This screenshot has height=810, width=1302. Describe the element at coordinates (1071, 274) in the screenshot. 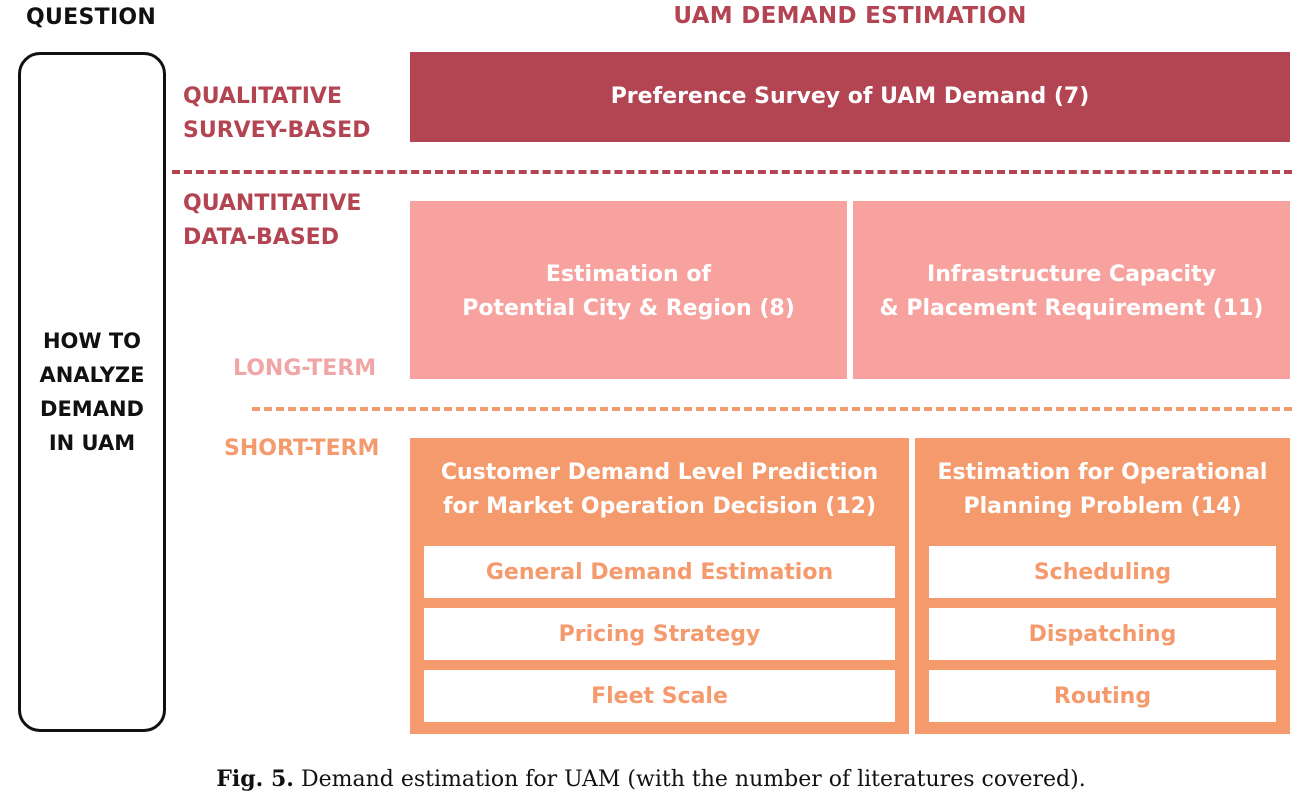

I see `infrastructure-line: Infrastructure Capacity` at that location.